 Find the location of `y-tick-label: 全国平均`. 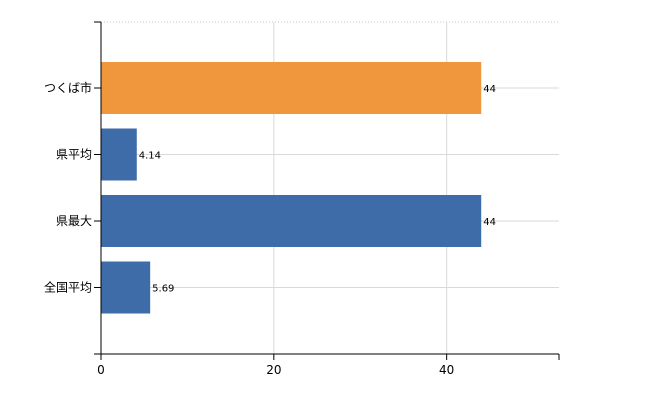

y-tick-label: 全国平均 is located at coordinates (68, 287).